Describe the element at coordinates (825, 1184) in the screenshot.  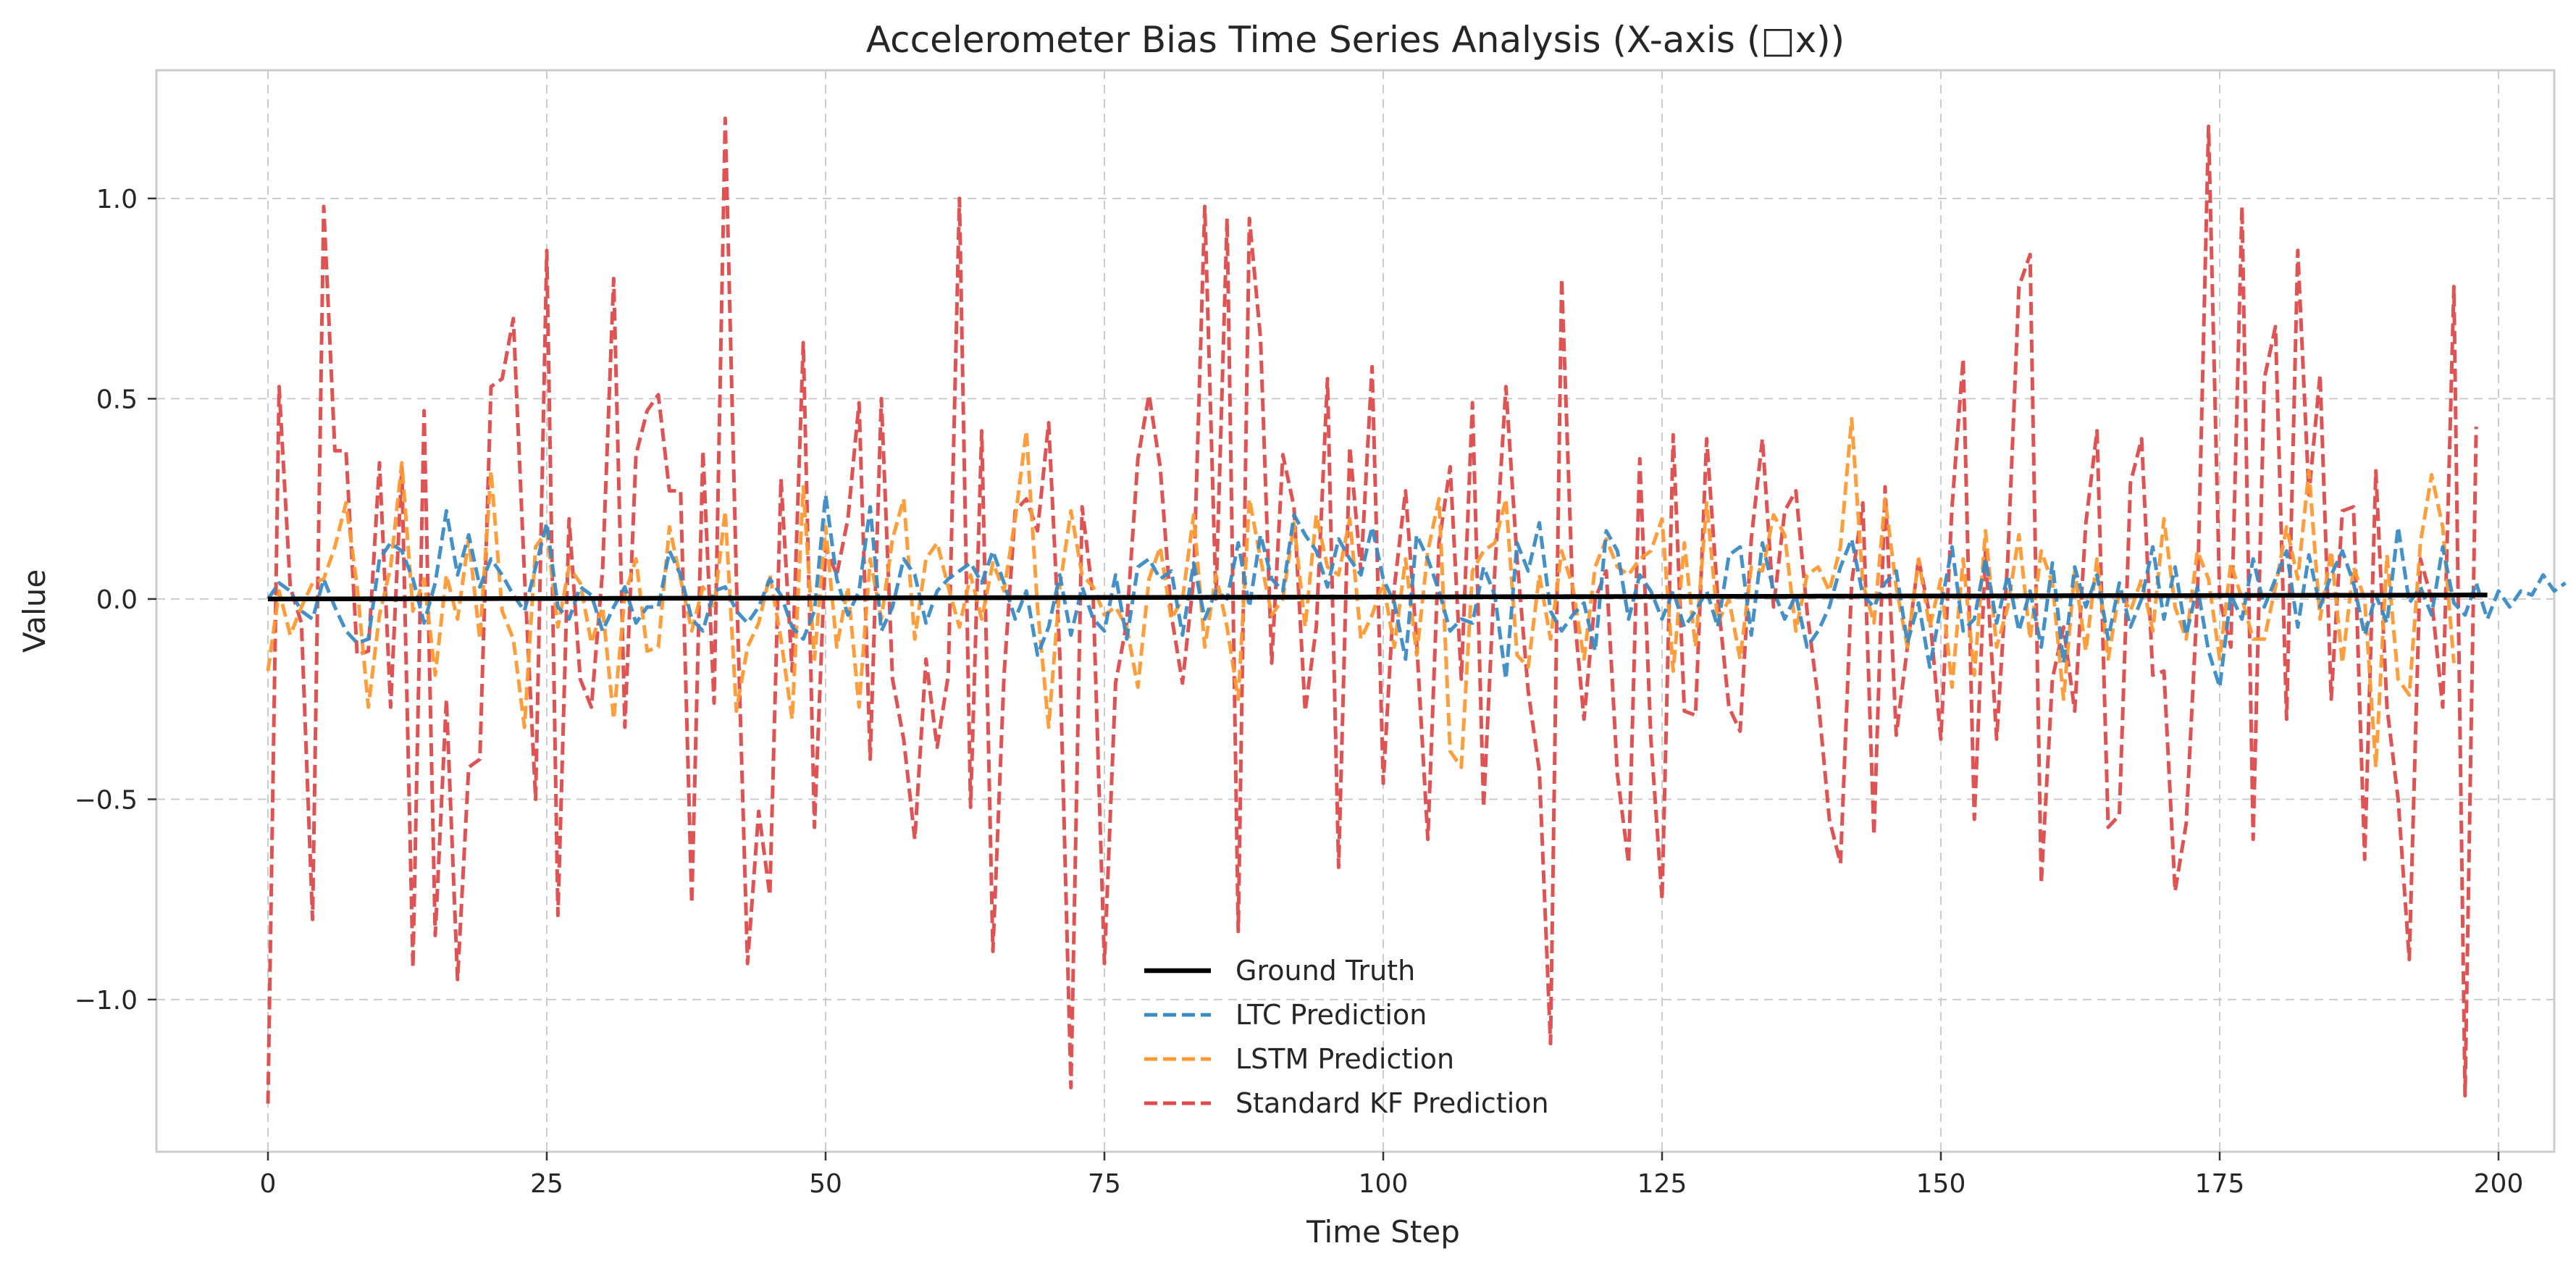
I see `x-tick-label: 50` at that location.